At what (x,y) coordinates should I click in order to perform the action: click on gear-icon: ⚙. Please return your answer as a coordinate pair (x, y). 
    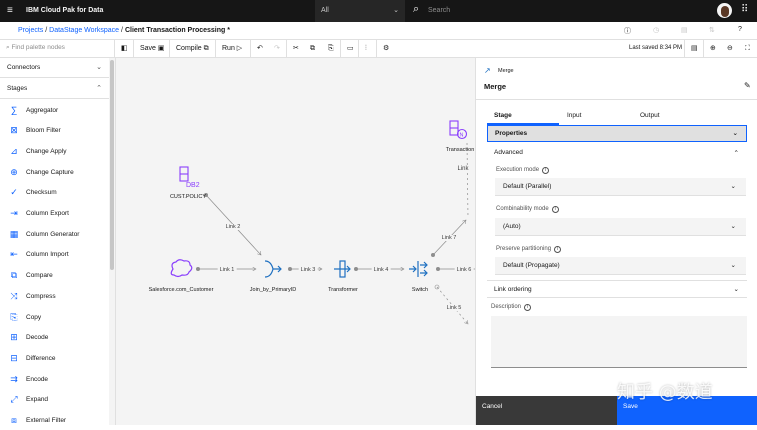
    Looking at the image, I should click on (385, 49).